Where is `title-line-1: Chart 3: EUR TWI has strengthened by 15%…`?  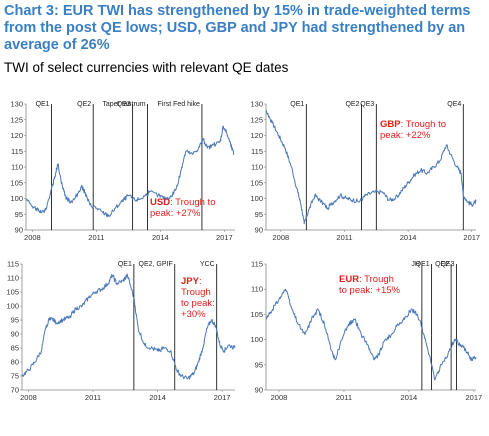
title-line-1: Chart 3: EUR TWI has strengthened by 15%… is located at coordinates (237, 11).